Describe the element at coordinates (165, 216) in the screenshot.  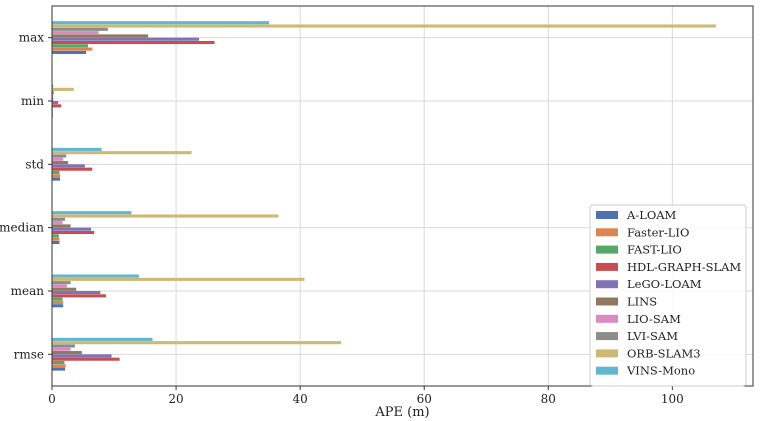
I see `bar-median-orb-slam3` at that location.